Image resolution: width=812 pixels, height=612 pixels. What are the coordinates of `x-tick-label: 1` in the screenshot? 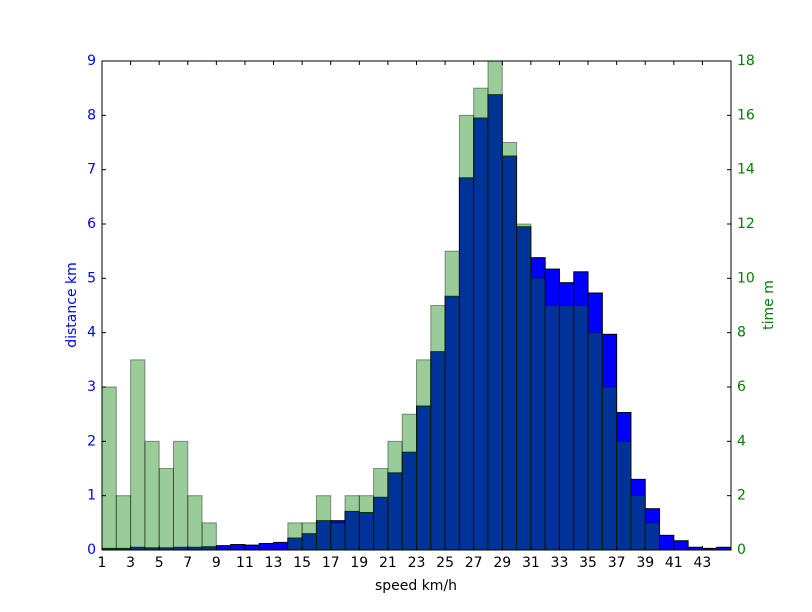 It's located at (102, 563).